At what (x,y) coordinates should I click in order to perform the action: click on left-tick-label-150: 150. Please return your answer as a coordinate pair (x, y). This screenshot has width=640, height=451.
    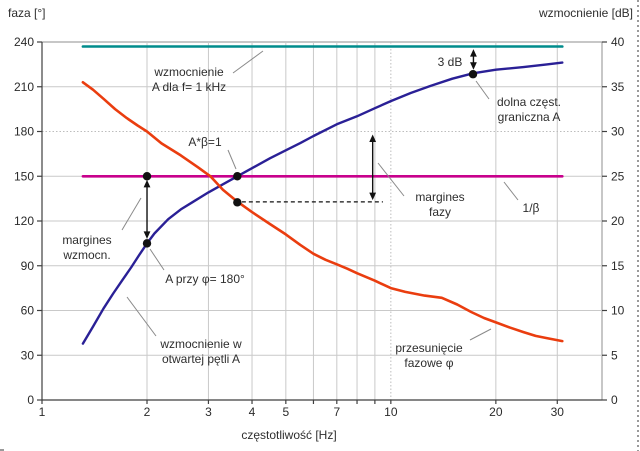
    Looking at the image, I should click on (24, 176).